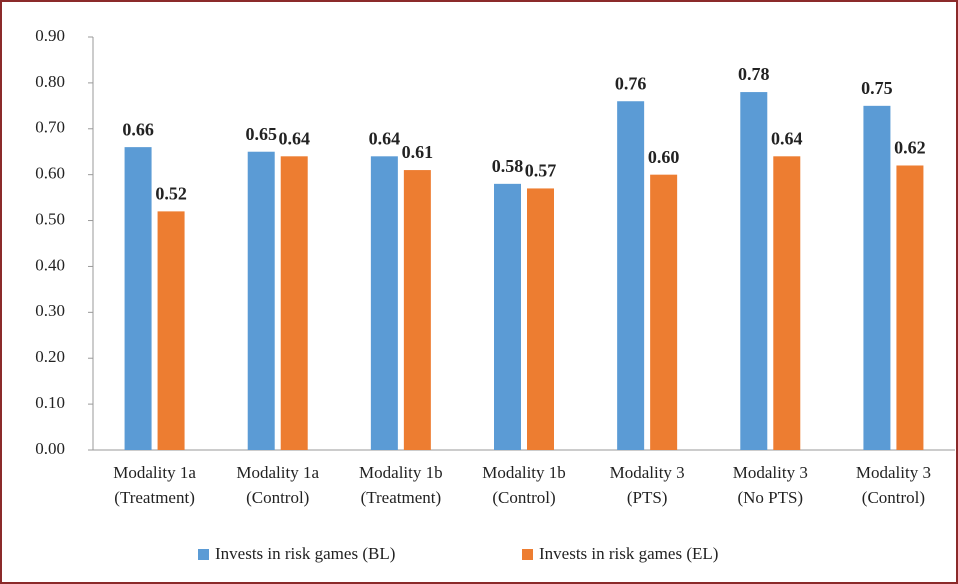 The width and height of the screenshot is (958, 584). Describe the element at coordinates (628, 553) in the screenshot. I see `legend-label: Invests in risk games (EL)` at that location.